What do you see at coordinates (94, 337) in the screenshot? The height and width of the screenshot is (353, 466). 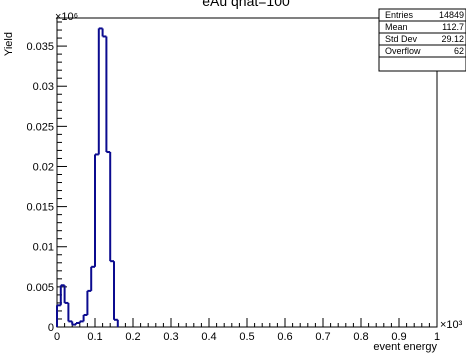 I see `x-tick-label: 0.1` at bounding box center [94, 337].